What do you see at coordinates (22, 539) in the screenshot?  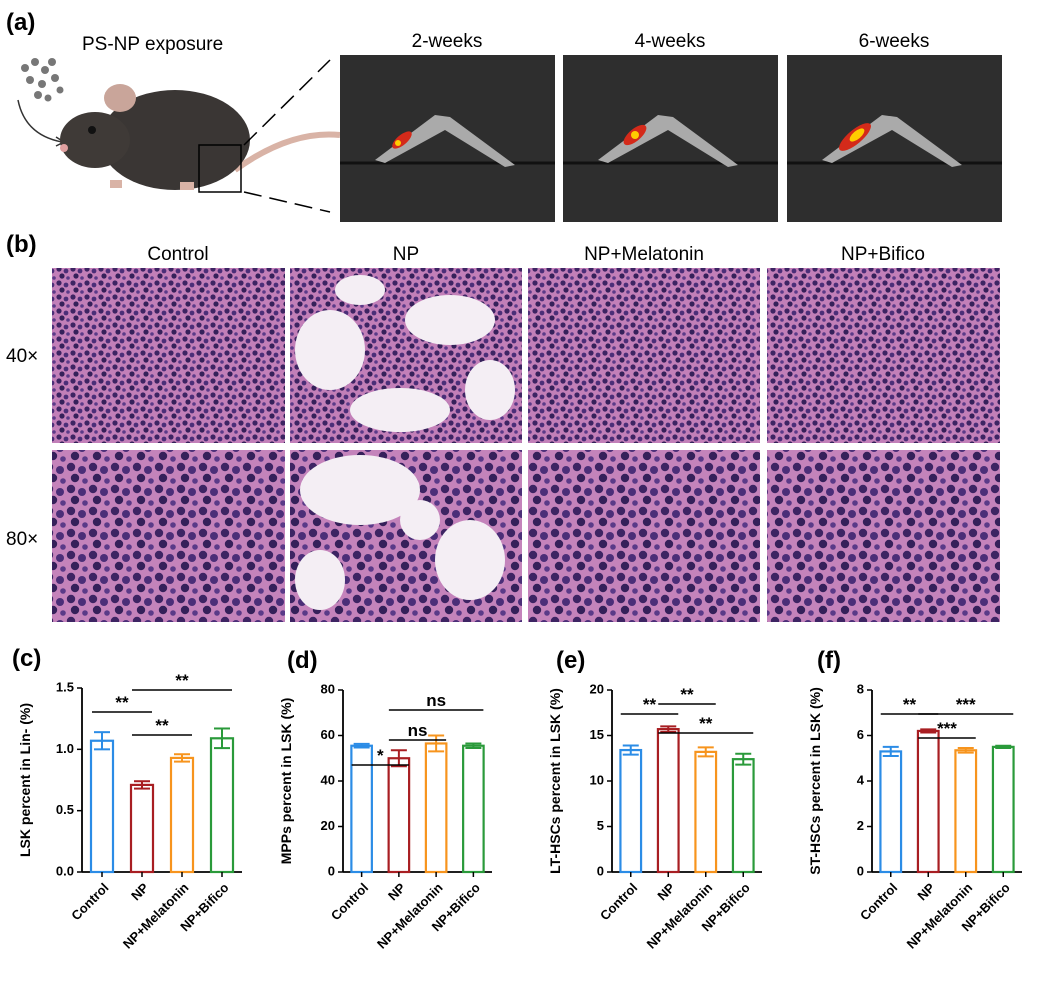 I see `row-label: 80×` at bounding box center [22, 539].